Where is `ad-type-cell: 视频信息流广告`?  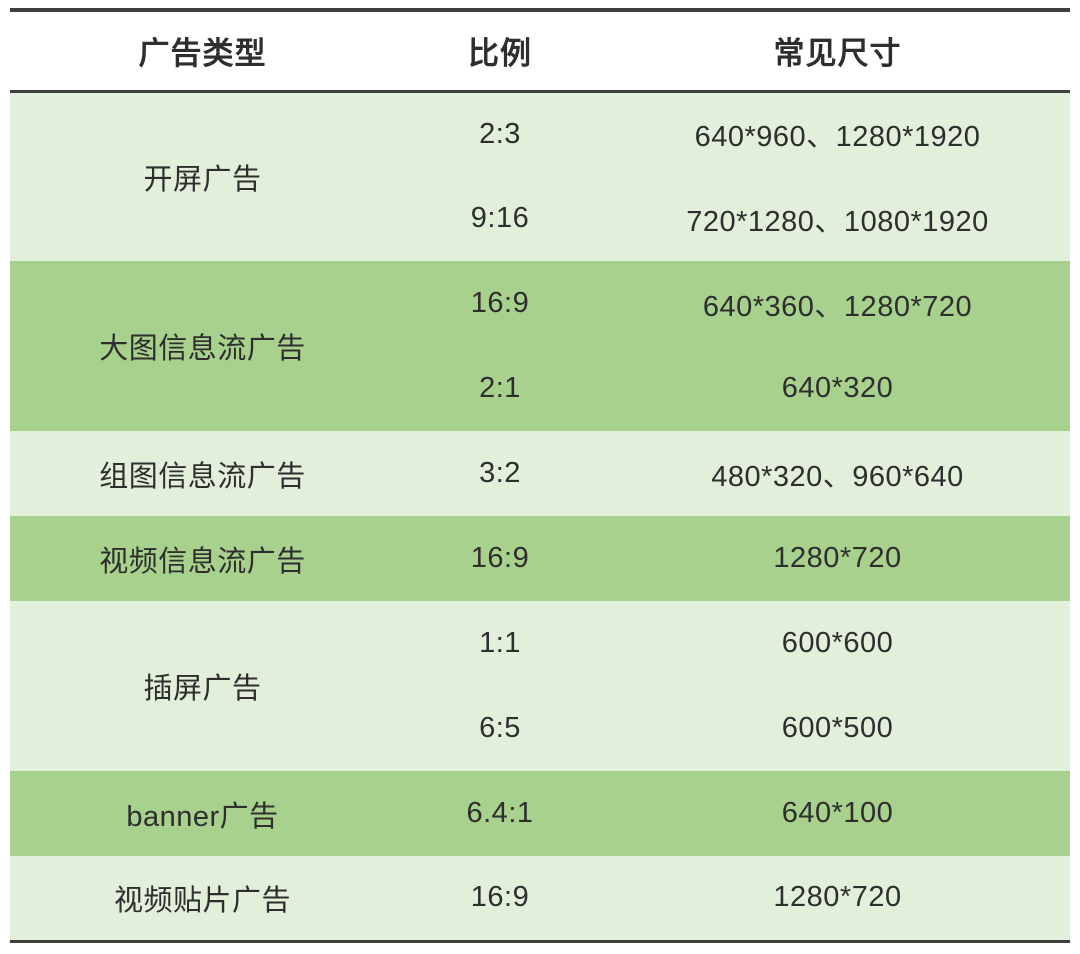
ad-type-cell: 视频信息流广告 is located at coordinates (202, 558).